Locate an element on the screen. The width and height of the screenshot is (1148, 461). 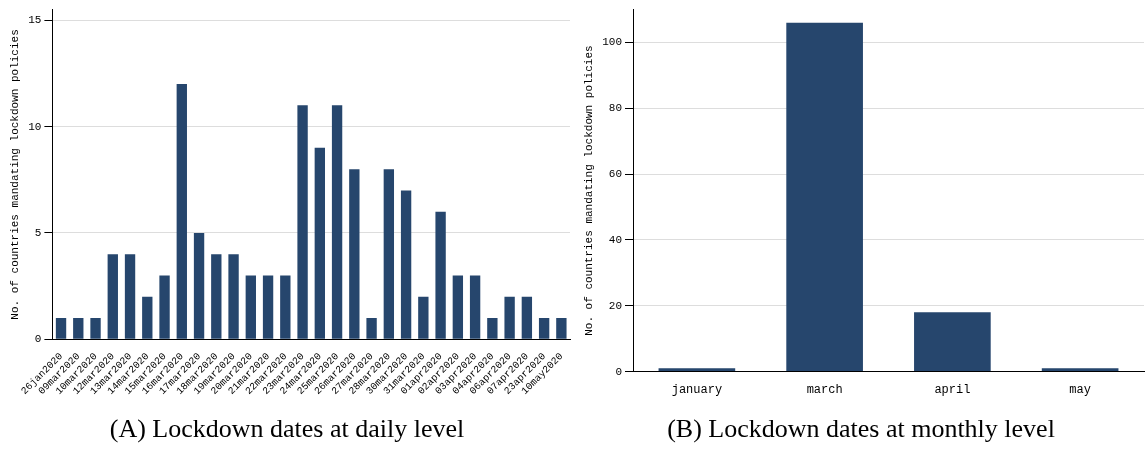
y-tick-label: 60 is located at coordinates (615, 174).